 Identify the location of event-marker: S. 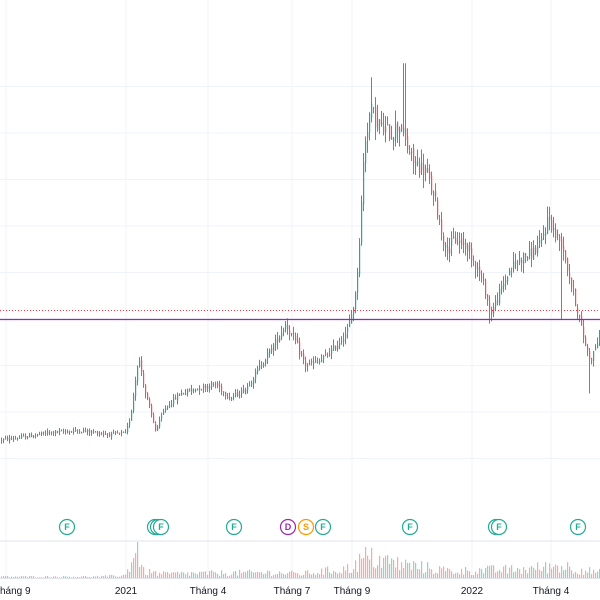
(306, 527).